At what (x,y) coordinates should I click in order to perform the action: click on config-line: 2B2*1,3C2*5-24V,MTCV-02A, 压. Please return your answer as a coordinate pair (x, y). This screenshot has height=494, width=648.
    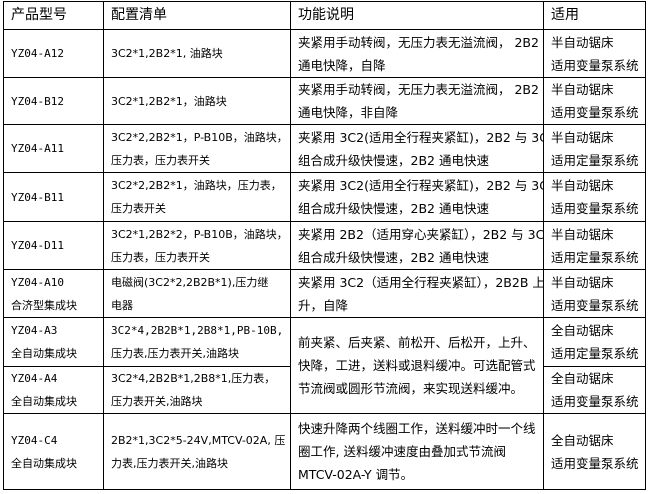
    Looking at the image, I should click on (198, 440).